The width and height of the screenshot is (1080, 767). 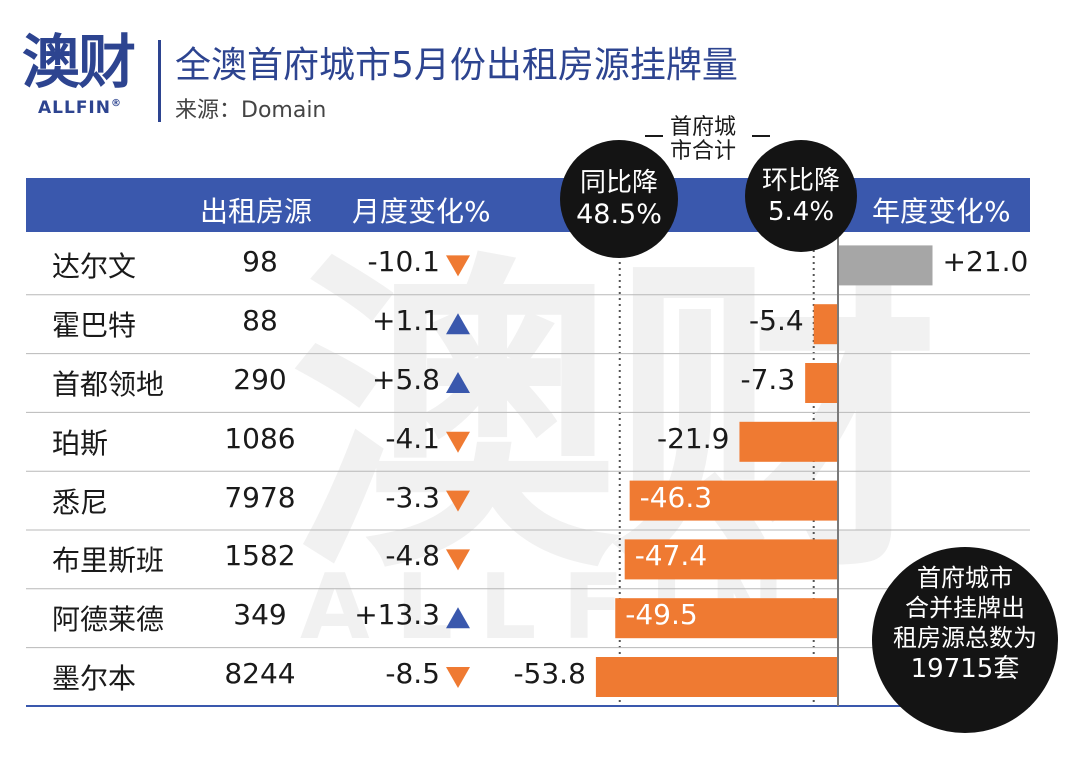 What do you see at coordinates (260, 556) in the screenshot?
I see `listings-value: 1582` at bounding box center [260, 556].